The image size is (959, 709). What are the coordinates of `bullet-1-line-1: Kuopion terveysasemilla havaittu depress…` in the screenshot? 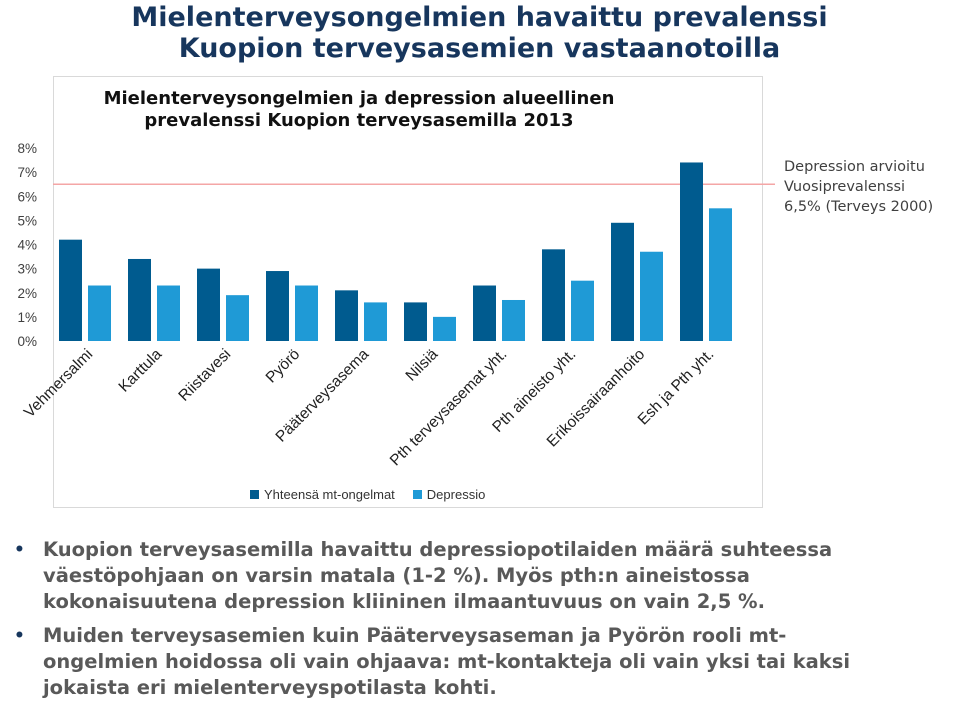 It's located at (438, 549).